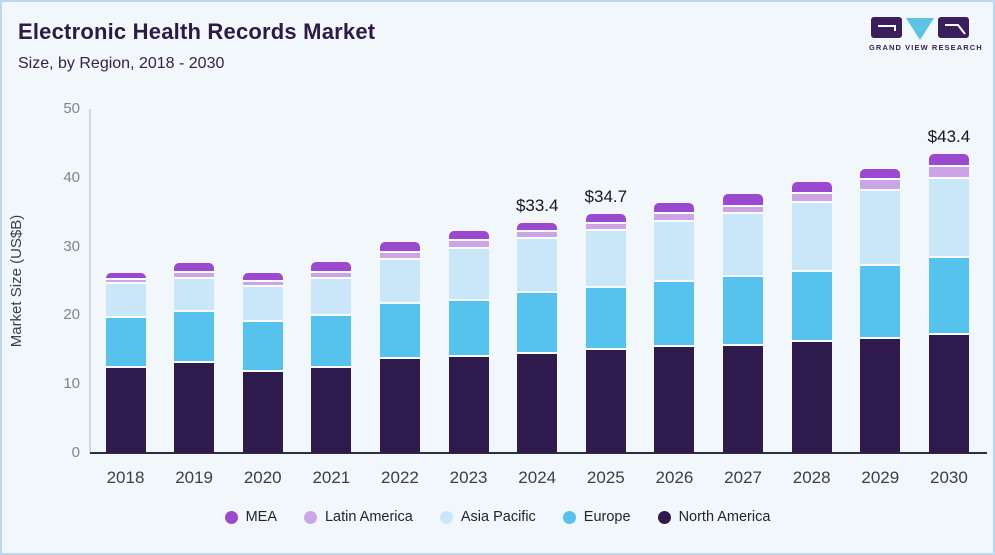  What do you see at coordinates (713, 517) in the screenshot?
I see `legend-item-north-america: North America` at bounding box center [713, 517].